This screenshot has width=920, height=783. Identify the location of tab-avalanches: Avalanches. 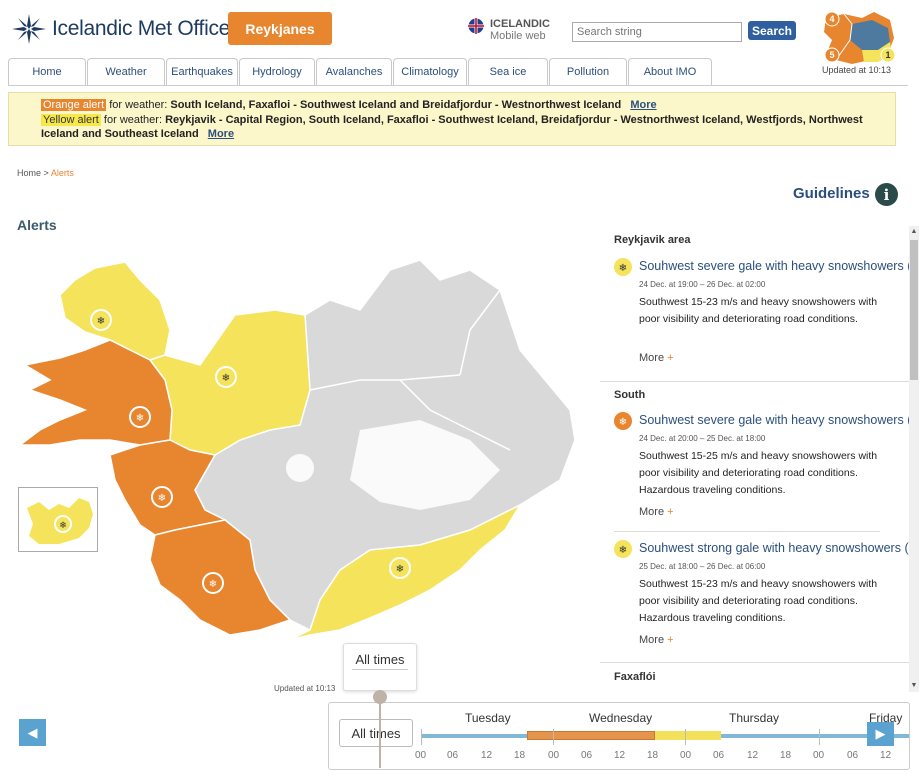
(354, 71).